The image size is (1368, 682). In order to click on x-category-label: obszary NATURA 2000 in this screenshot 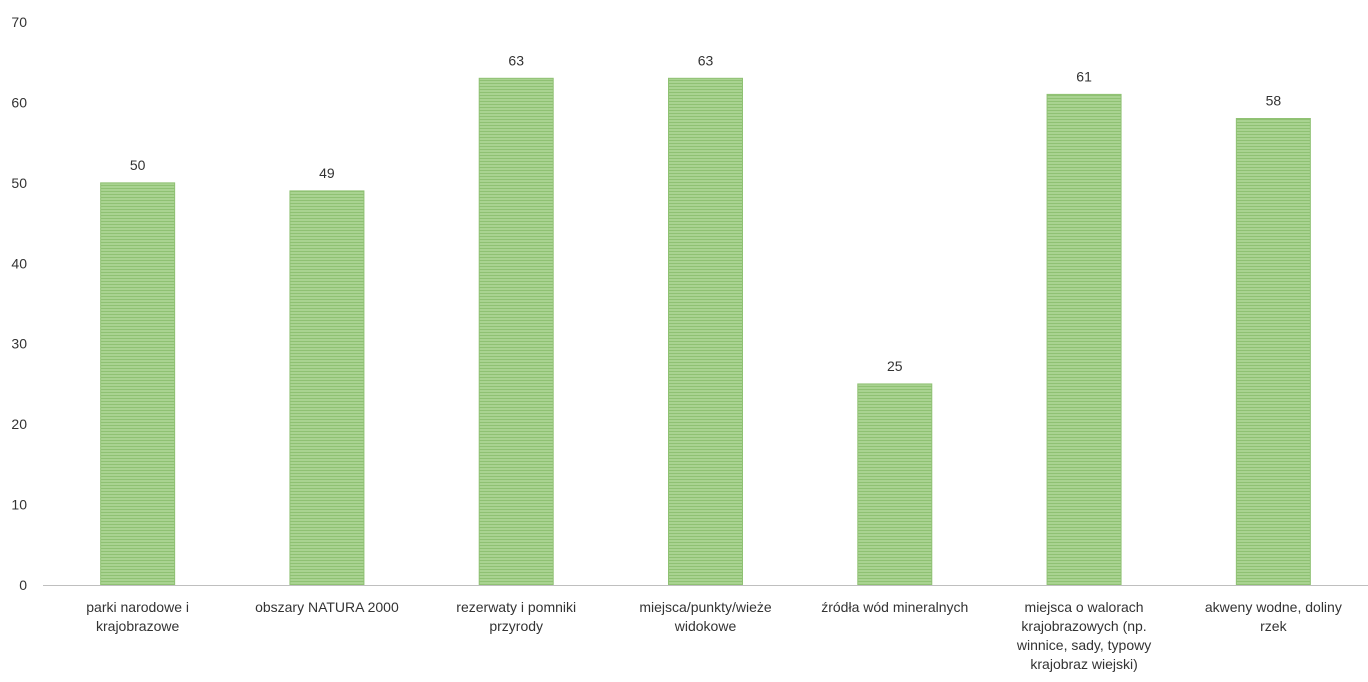, I will do `click(327, 607)`.